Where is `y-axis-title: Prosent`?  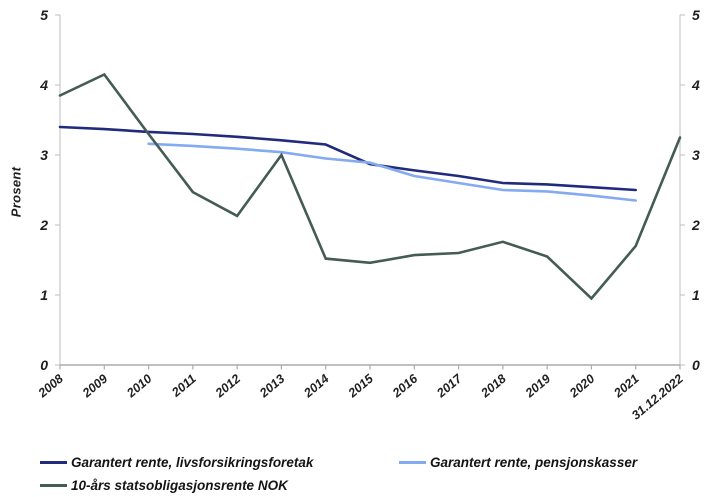 y-axis-title: Prosent is located at coordinates (16, 192).